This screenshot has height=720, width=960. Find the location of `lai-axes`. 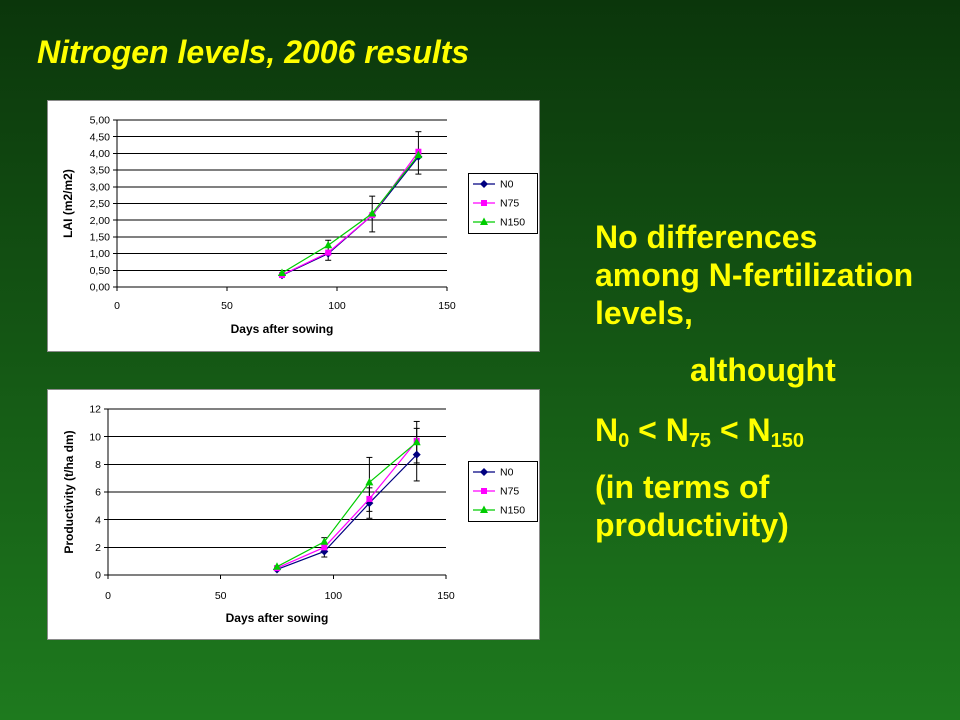

lai-axes is located at coordinates (280, 205).